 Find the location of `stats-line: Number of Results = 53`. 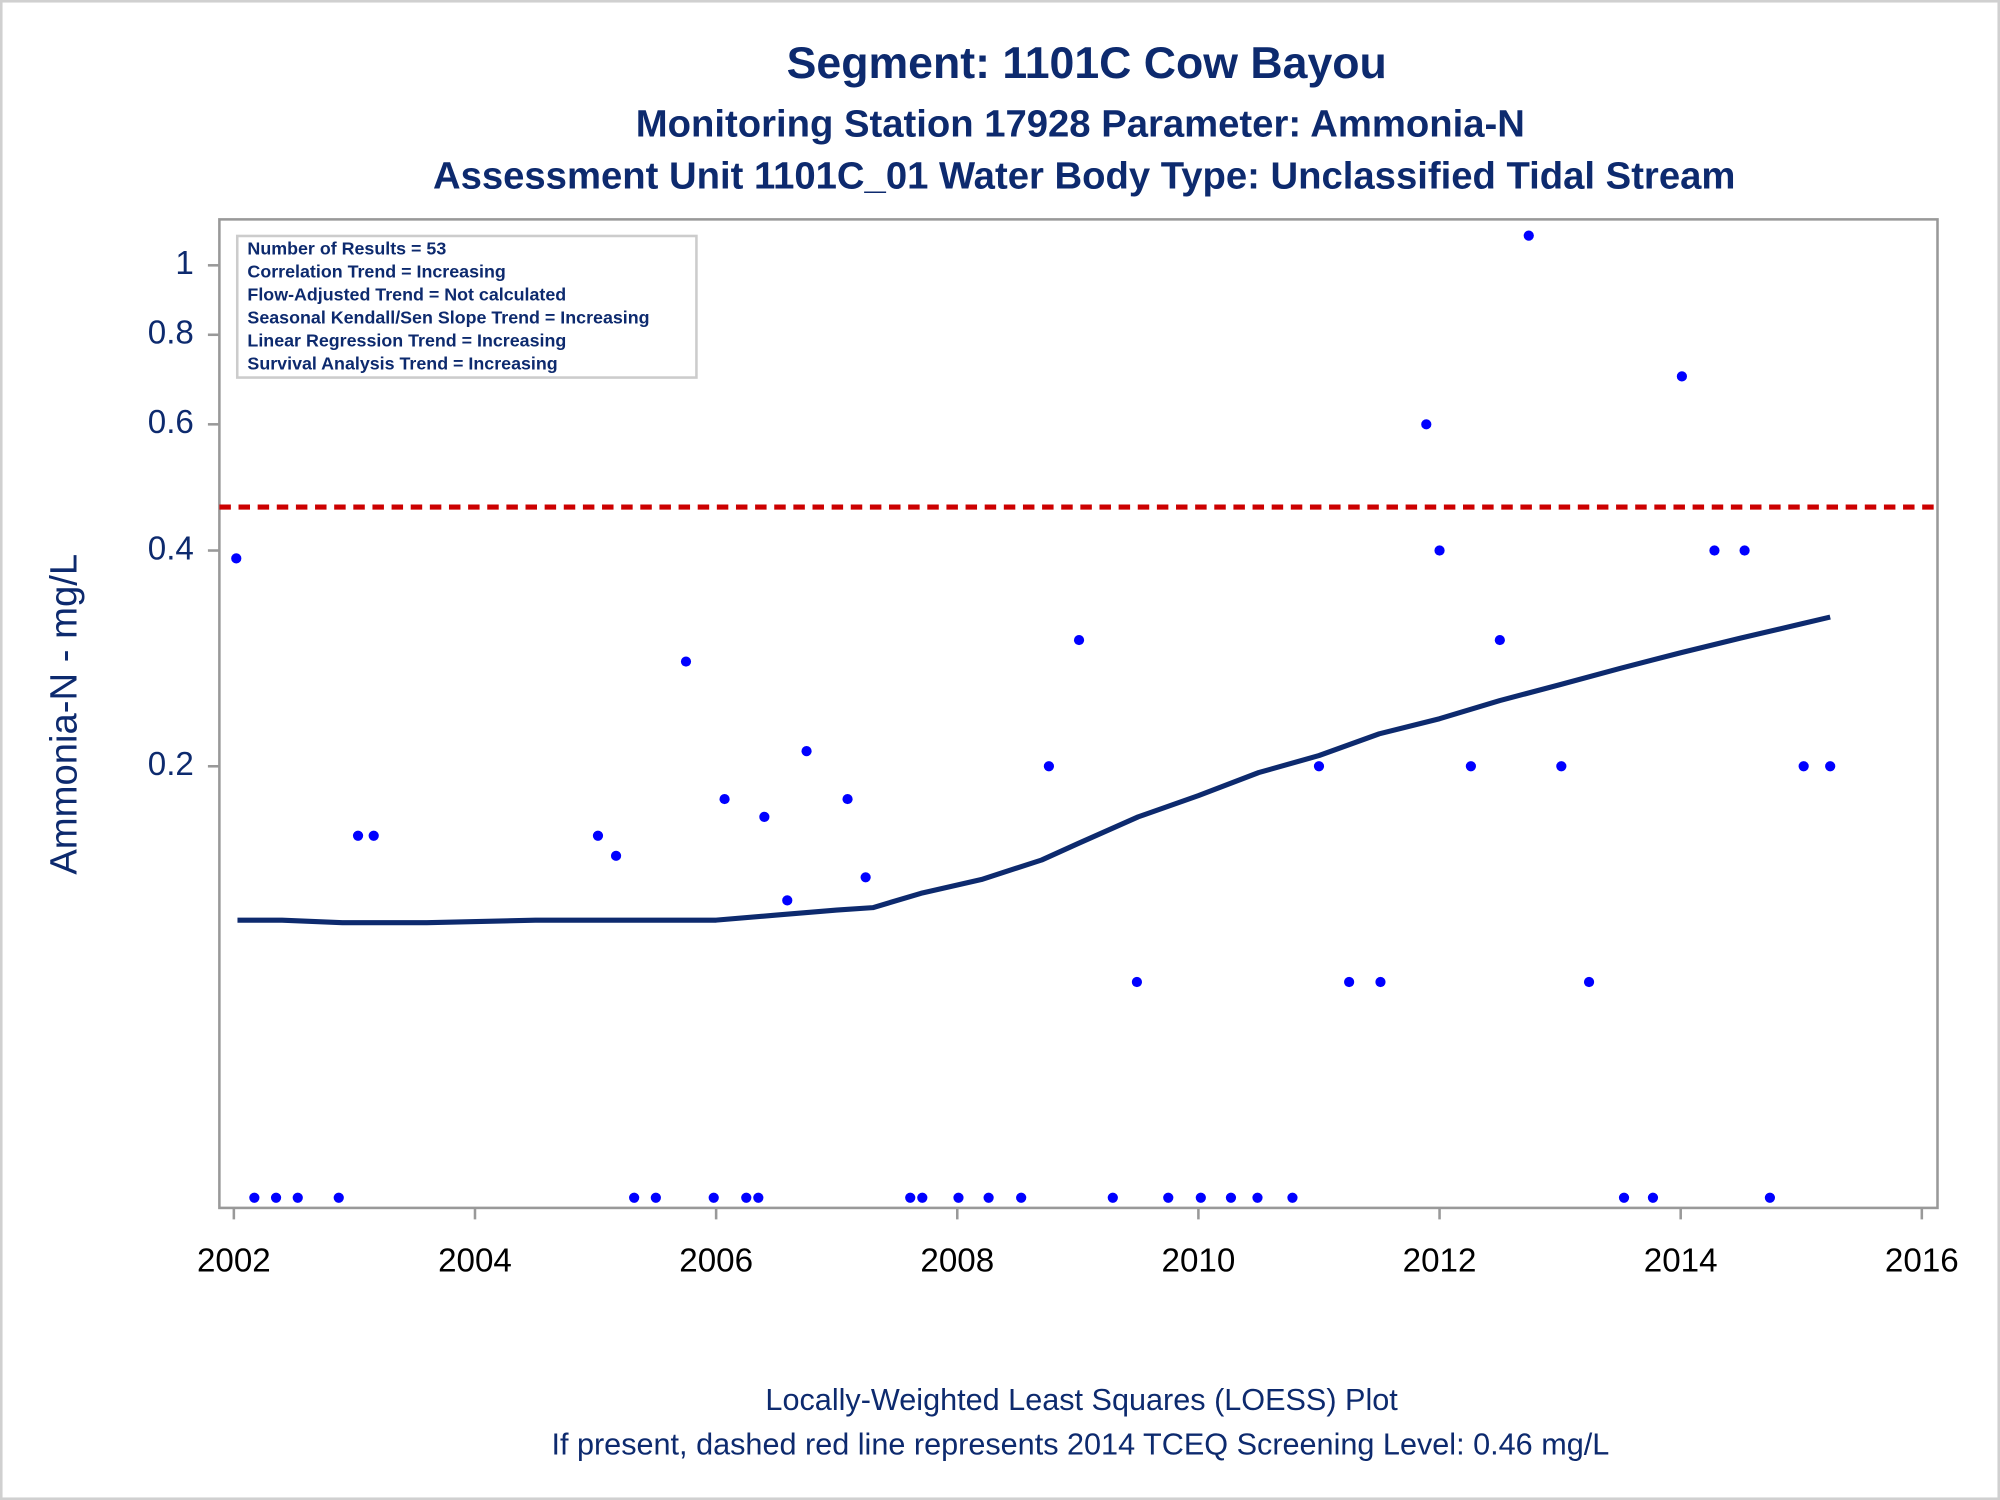

stats-line: Number of Results = 53 is located at coordinates (346, 249).